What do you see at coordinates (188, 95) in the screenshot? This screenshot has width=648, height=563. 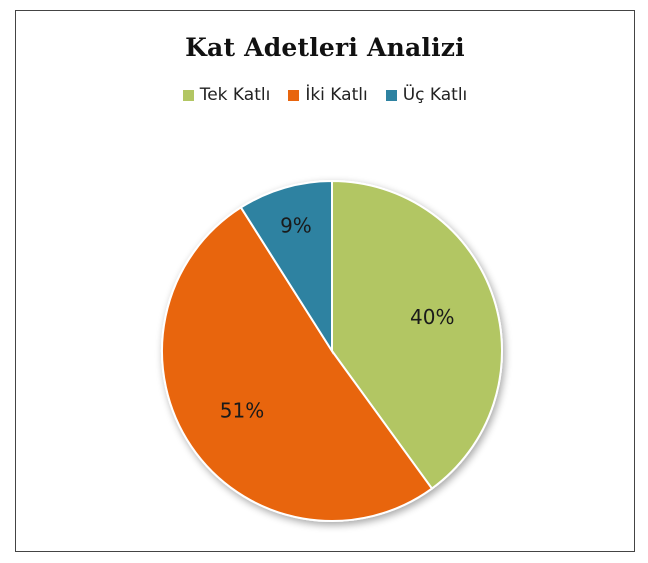 I see `legend-swatch-tek-katli` at bounding box center [188, 95].